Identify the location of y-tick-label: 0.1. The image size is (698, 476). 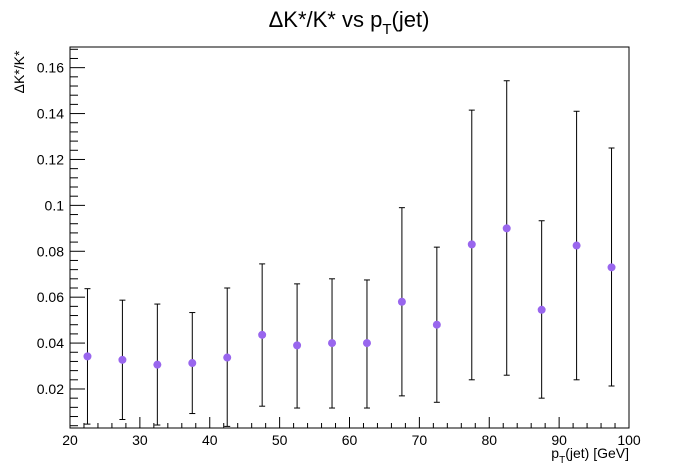
(55, 205).